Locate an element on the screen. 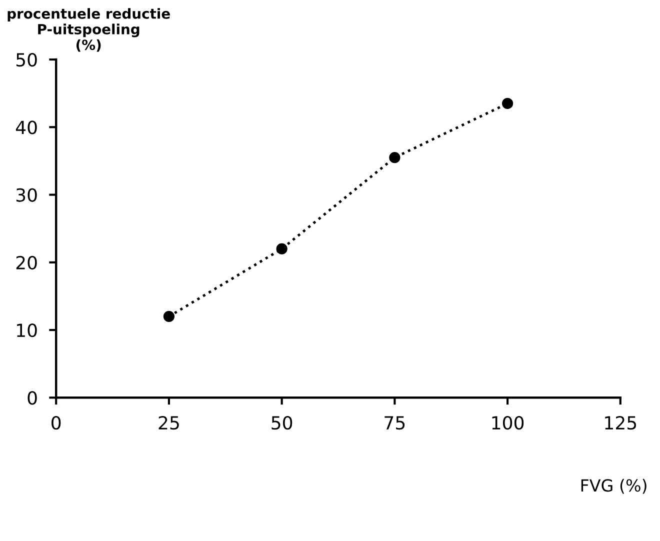 The width and height of the screenshot is (660, 541). y-tick-label: 50 is located at coordinates (26, 59).